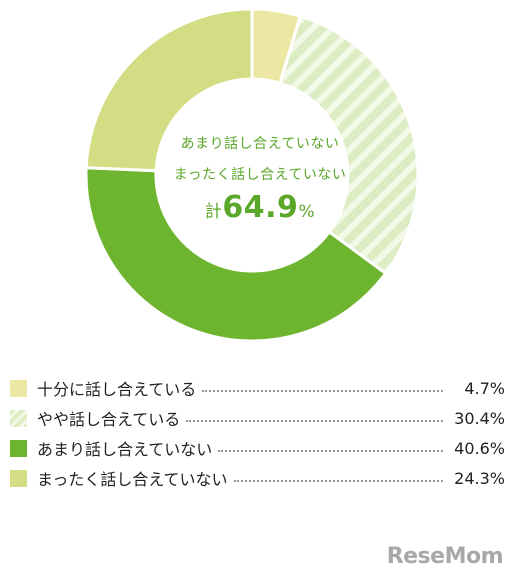 Image resolution: width=515 pixels, height=575 pixels. I want to click on legend-label: あまり話し合えていない, so click(125, 449).